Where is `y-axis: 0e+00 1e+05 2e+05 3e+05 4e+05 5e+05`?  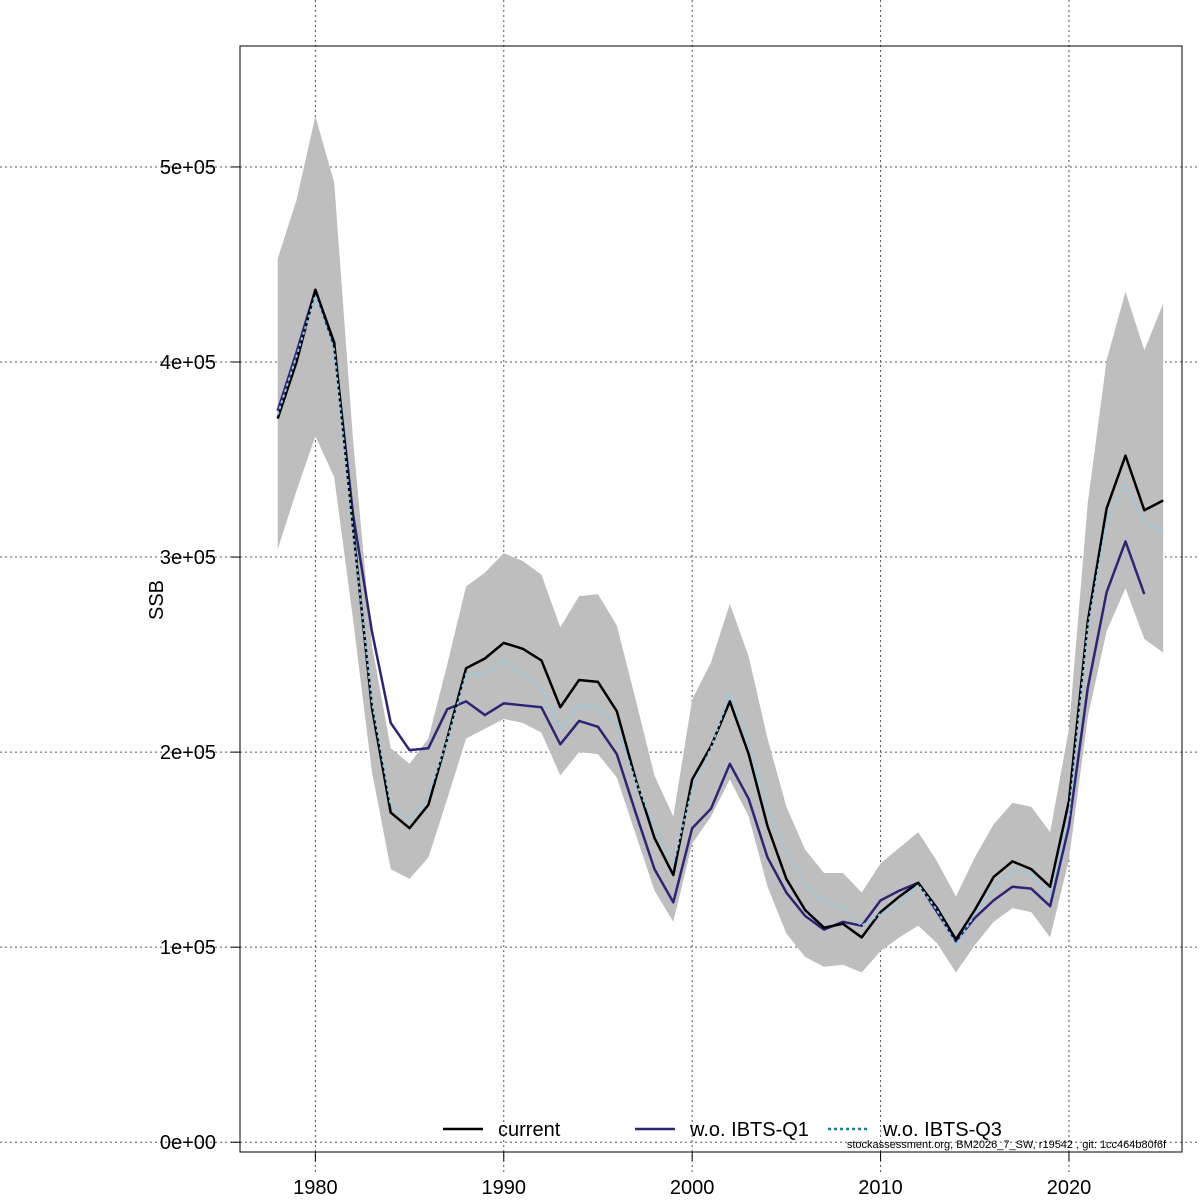
y-axis: 0e+00 1e+05 2e+05 3e+05 4e+05 5e+05 is located at coordinates (200, 655).